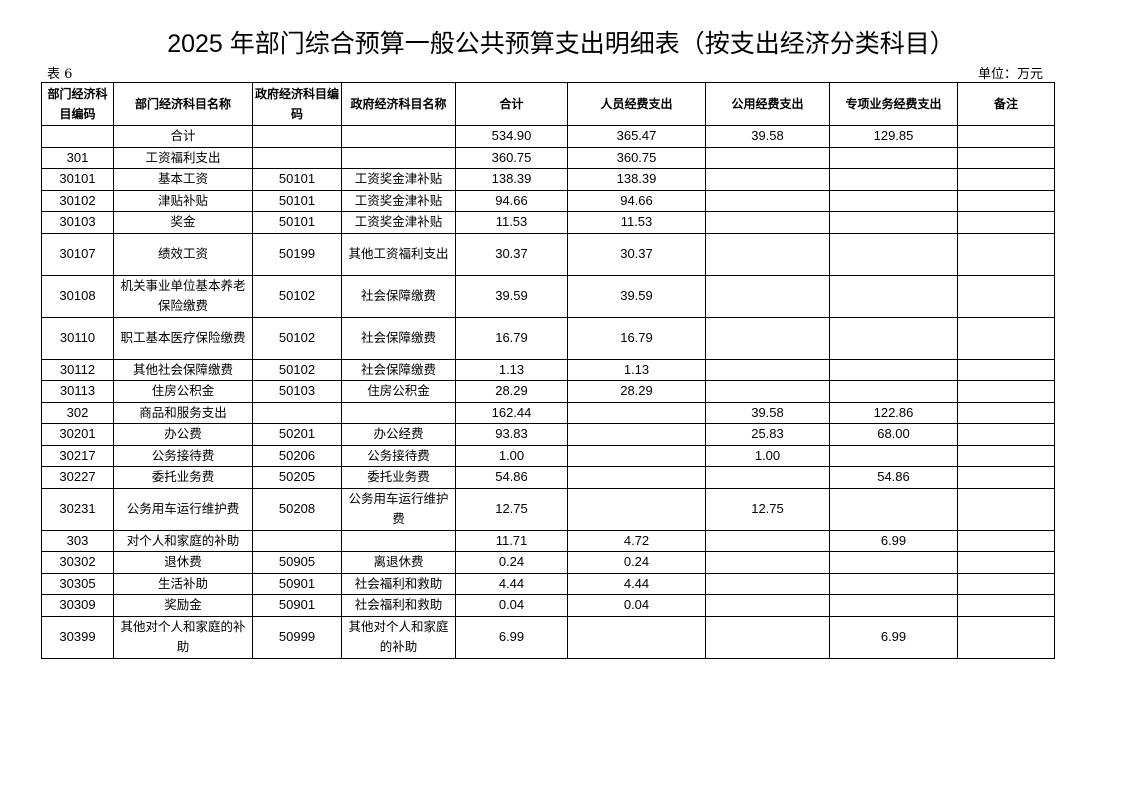 This screenshot has width=1122, height=793. Describe the element at coordinates (297, 562) in the screenshot. I see `table-cell: 50905` at that location.